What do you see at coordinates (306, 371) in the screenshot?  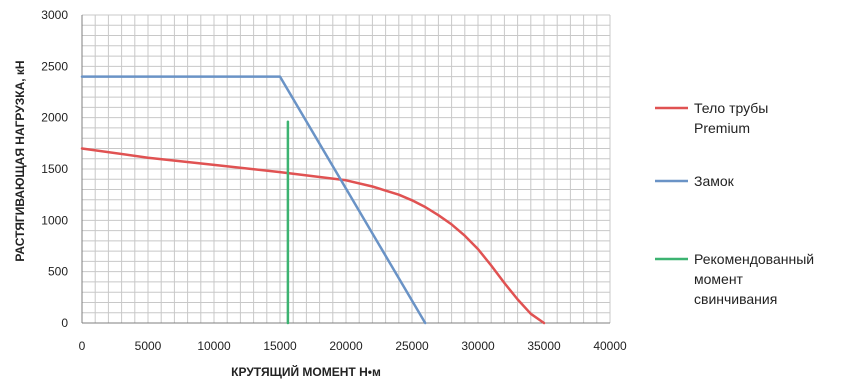 I see `x-axis-title: КРУТЯЩИЙ МОМЕНТ Н•м` at bounding box center [306, 371].